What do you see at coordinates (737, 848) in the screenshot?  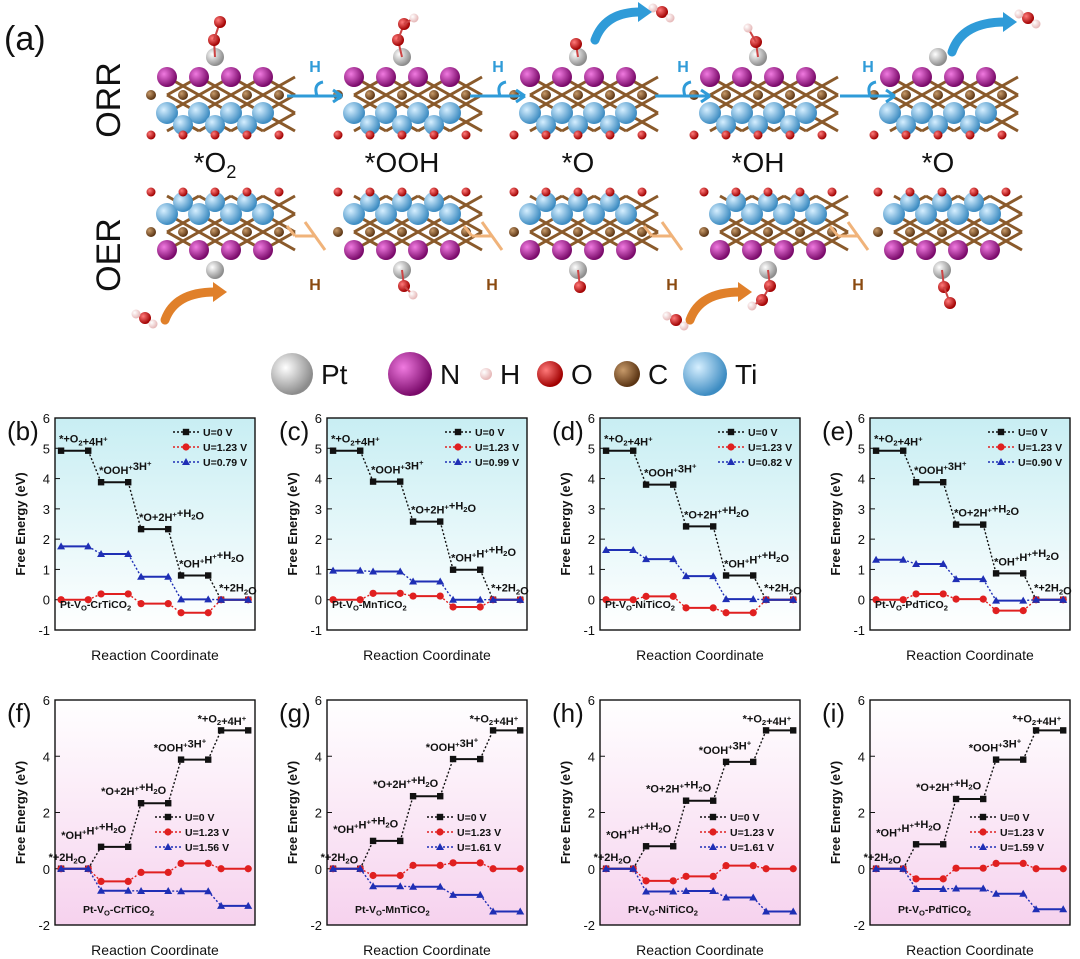 I see `legend-entry-3: U=1.61 V` at bounding box center [737, 848].